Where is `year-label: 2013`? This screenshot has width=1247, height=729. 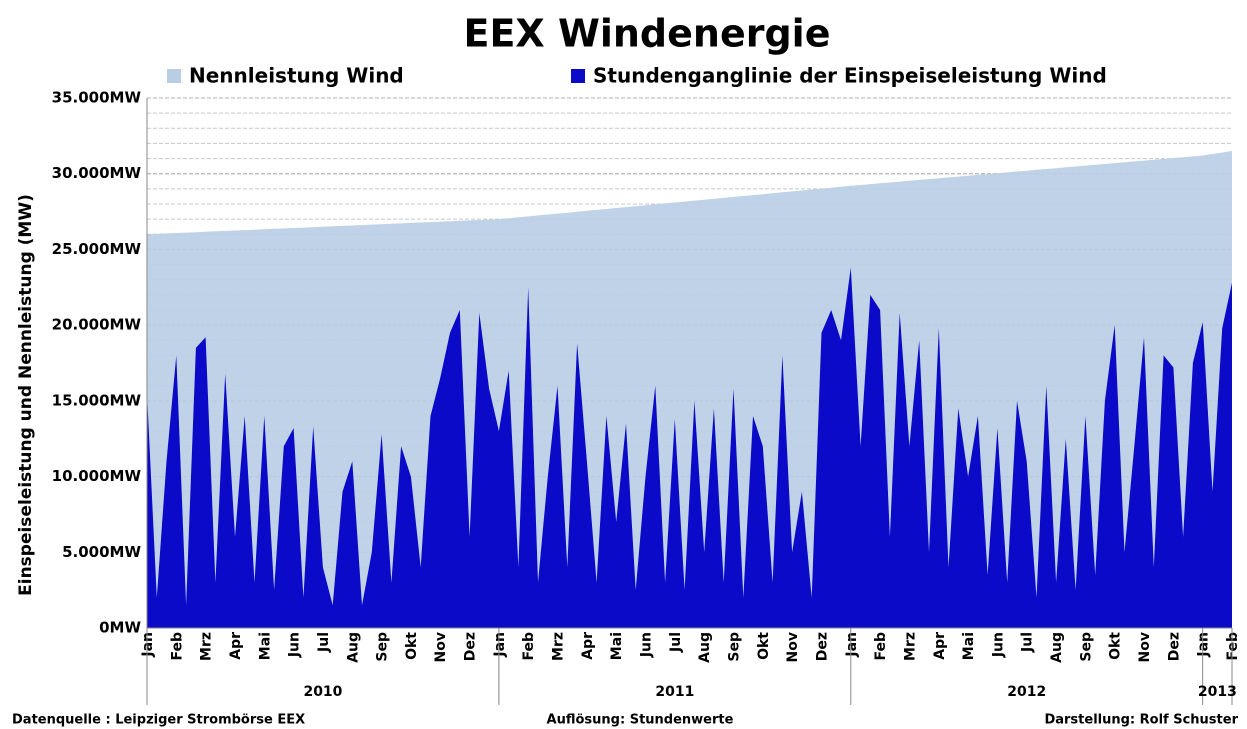
year-label: 2013 is located at coordinates (1217, 692).